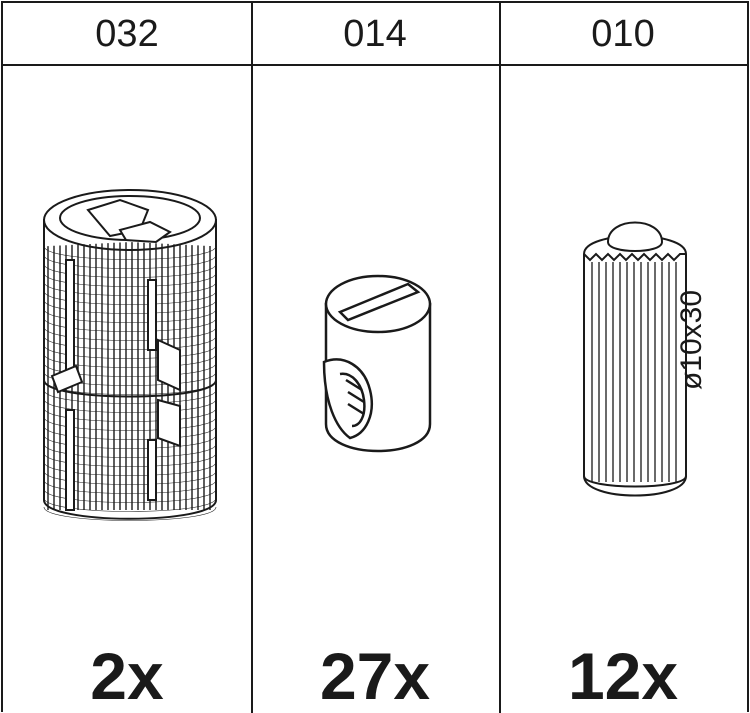 The width and height of the screenshot is (750, 713). Describe the element at coordinates (127, 676) in the screenshot. I see `quantity-032: 2x` at that location.